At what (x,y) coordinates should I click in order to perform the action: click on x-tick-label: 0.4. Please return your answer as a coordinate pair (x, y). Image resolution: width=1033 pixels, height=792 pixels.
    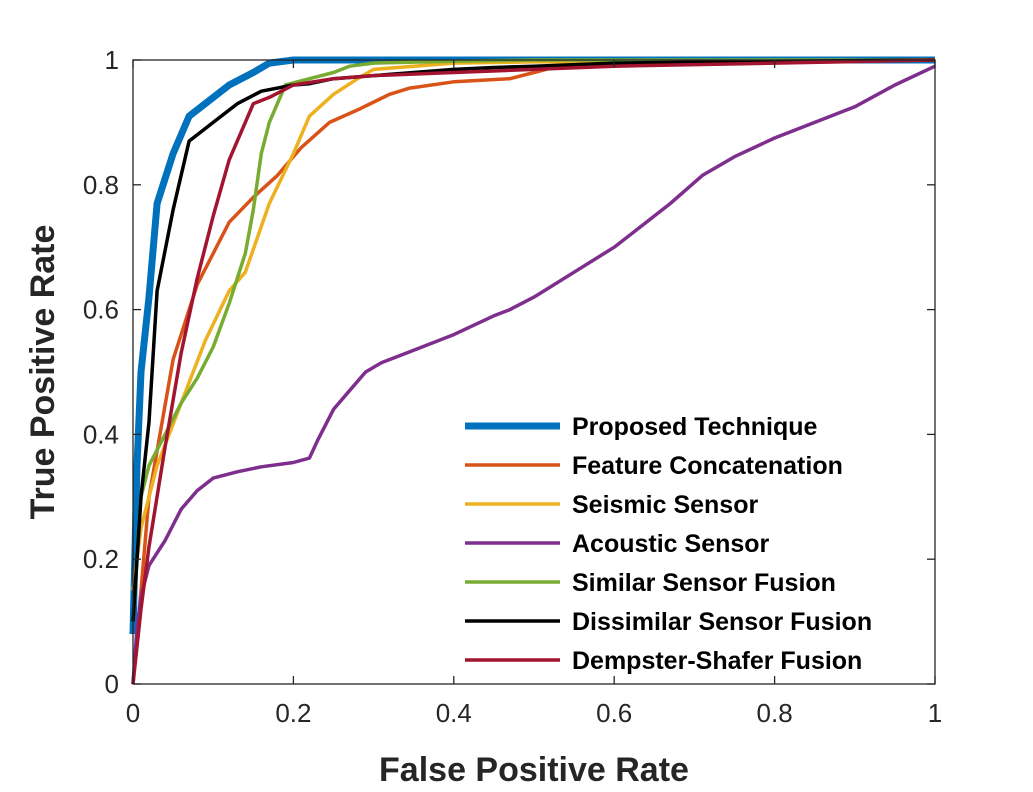
    Looking at the image, I should click on (454, 713).